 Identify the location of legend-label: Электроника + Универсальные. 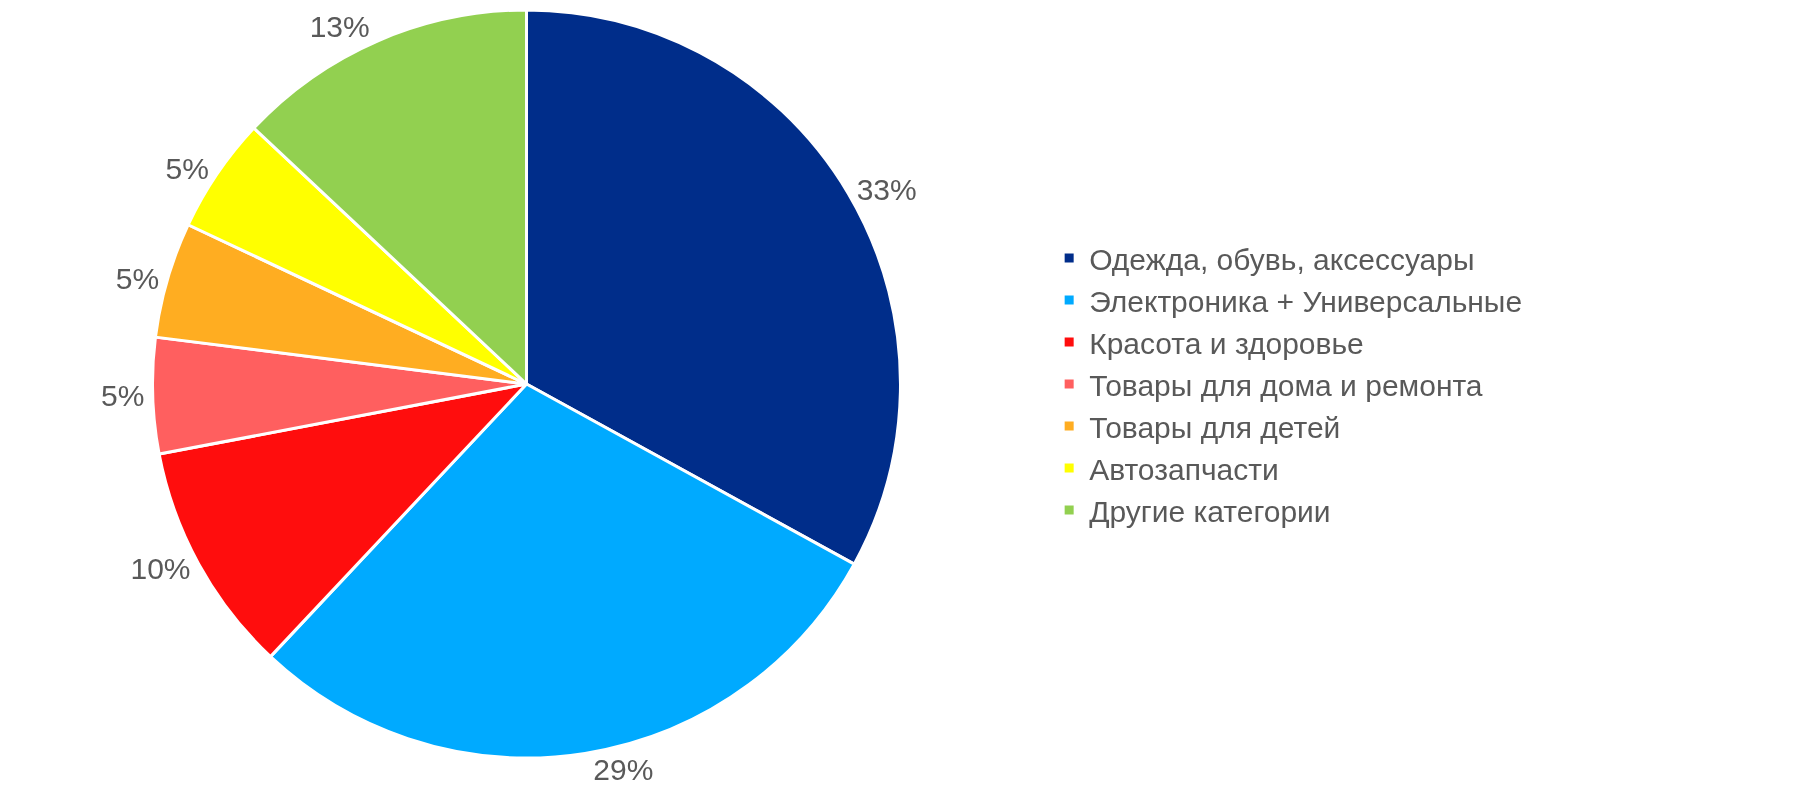
(1306, 301).